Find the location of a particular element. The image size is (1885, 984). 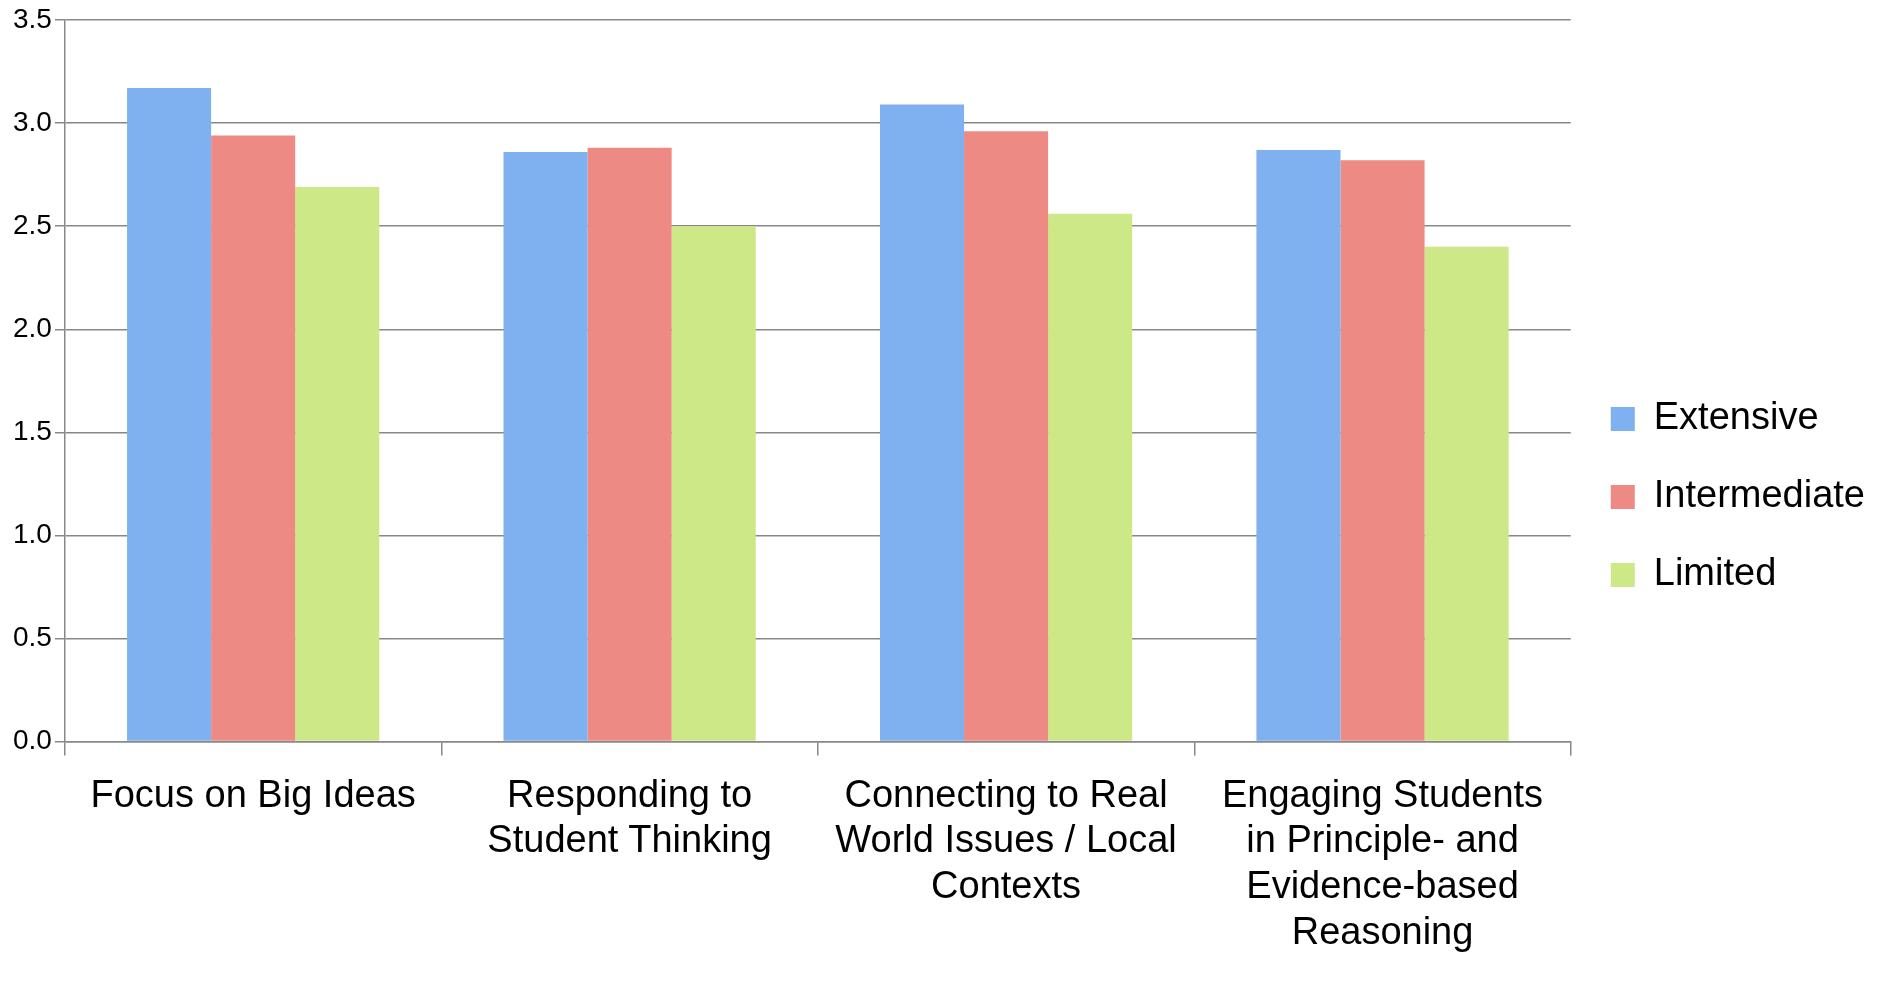

legend-label: Limited is located at coordinates (1715, 572).